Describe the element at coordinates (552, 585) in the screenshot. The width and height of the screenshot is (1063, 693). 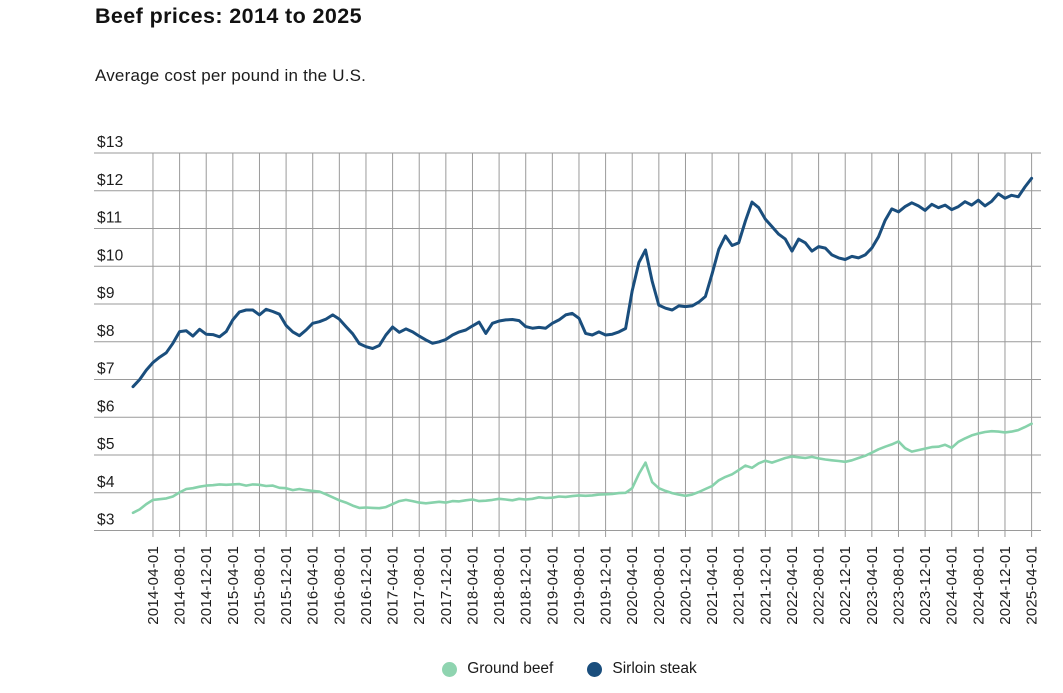
I see `x-axis-tick-label: 2019-04-01` at that location.